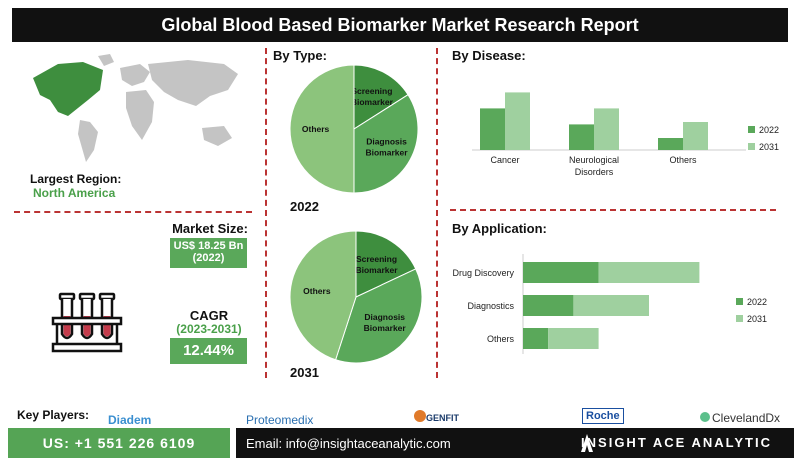 This screenshot has height=465, width=800. Describe the element at coordinates (603, 416) in the screenshot. I see `player-roche: Roche` at that location.